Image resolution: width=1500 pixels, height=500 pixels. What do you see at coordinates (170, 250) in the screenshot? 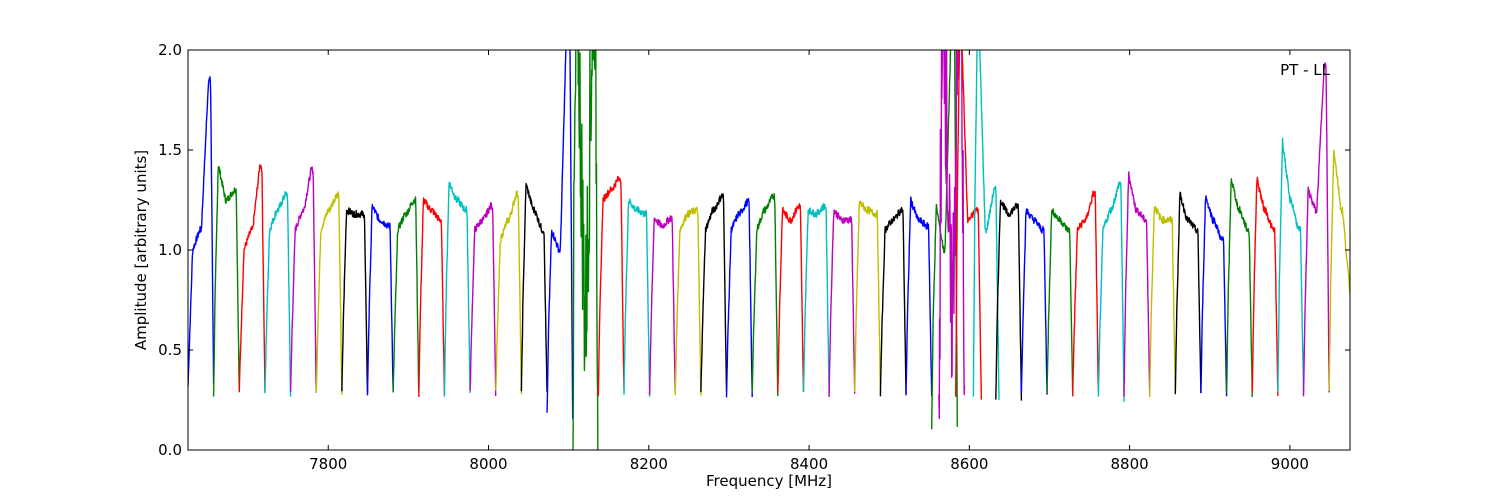
I see `y-tick-label: 1.0` at bounding box center [170, 250].